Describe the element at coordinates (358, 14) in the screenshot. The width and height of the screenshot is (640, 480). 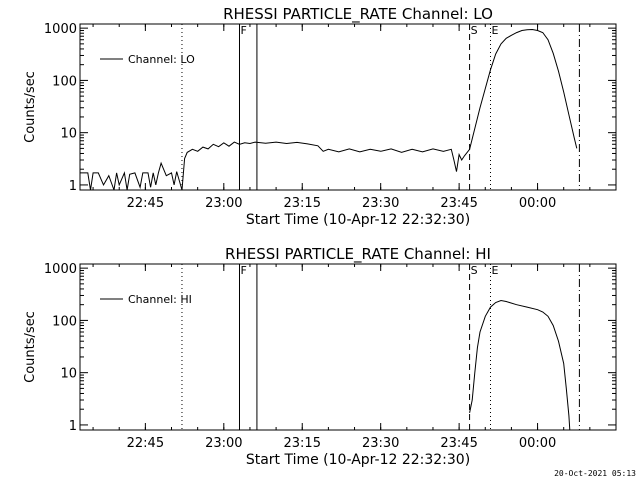
I see `chart-title: RHESSI PARTICLE_RATE Channel: LO` at that location.